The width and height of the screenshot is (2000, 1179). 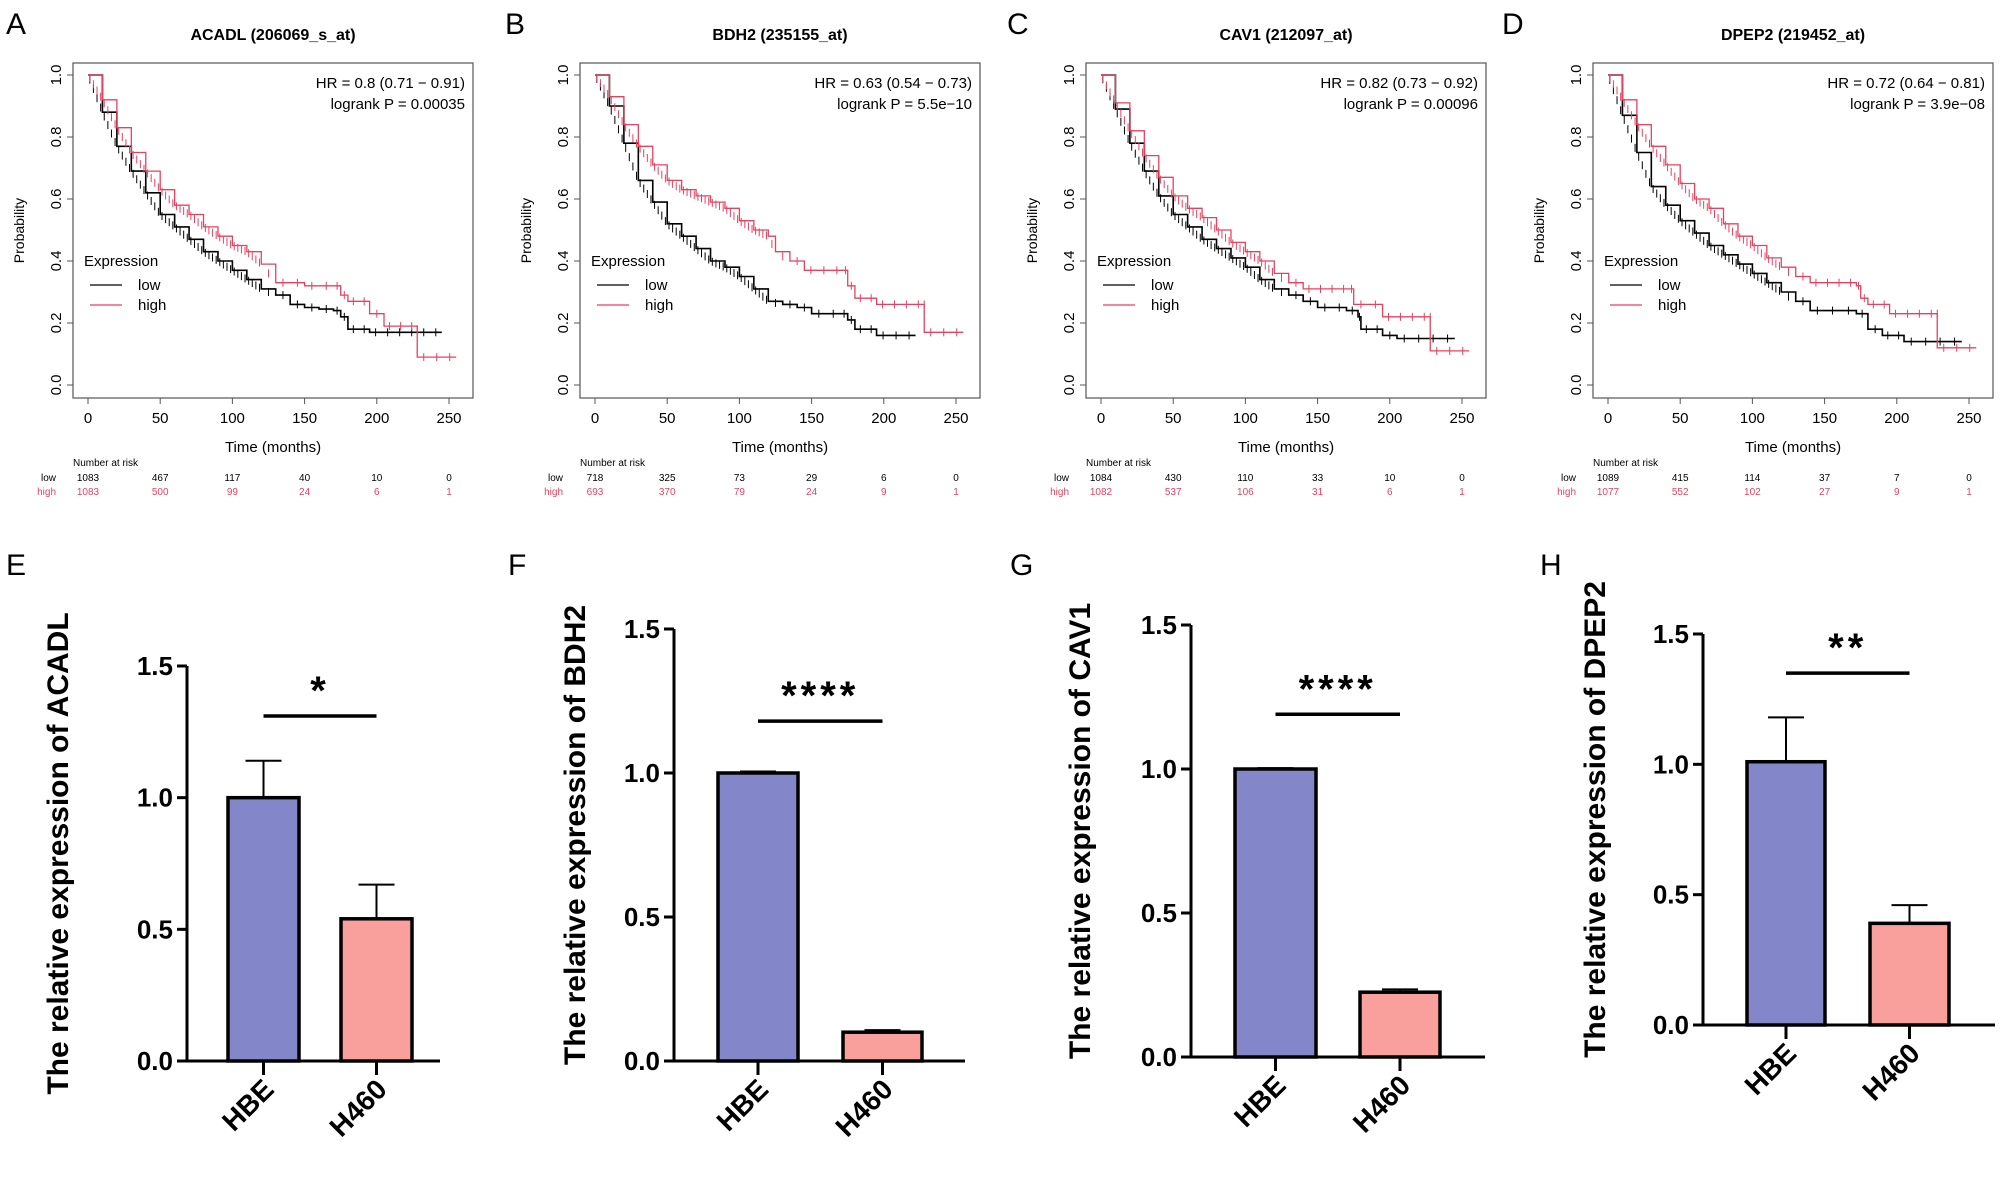 I want to click on chart-title: CAV1 (212097_at), so click(x=1285, y=35).